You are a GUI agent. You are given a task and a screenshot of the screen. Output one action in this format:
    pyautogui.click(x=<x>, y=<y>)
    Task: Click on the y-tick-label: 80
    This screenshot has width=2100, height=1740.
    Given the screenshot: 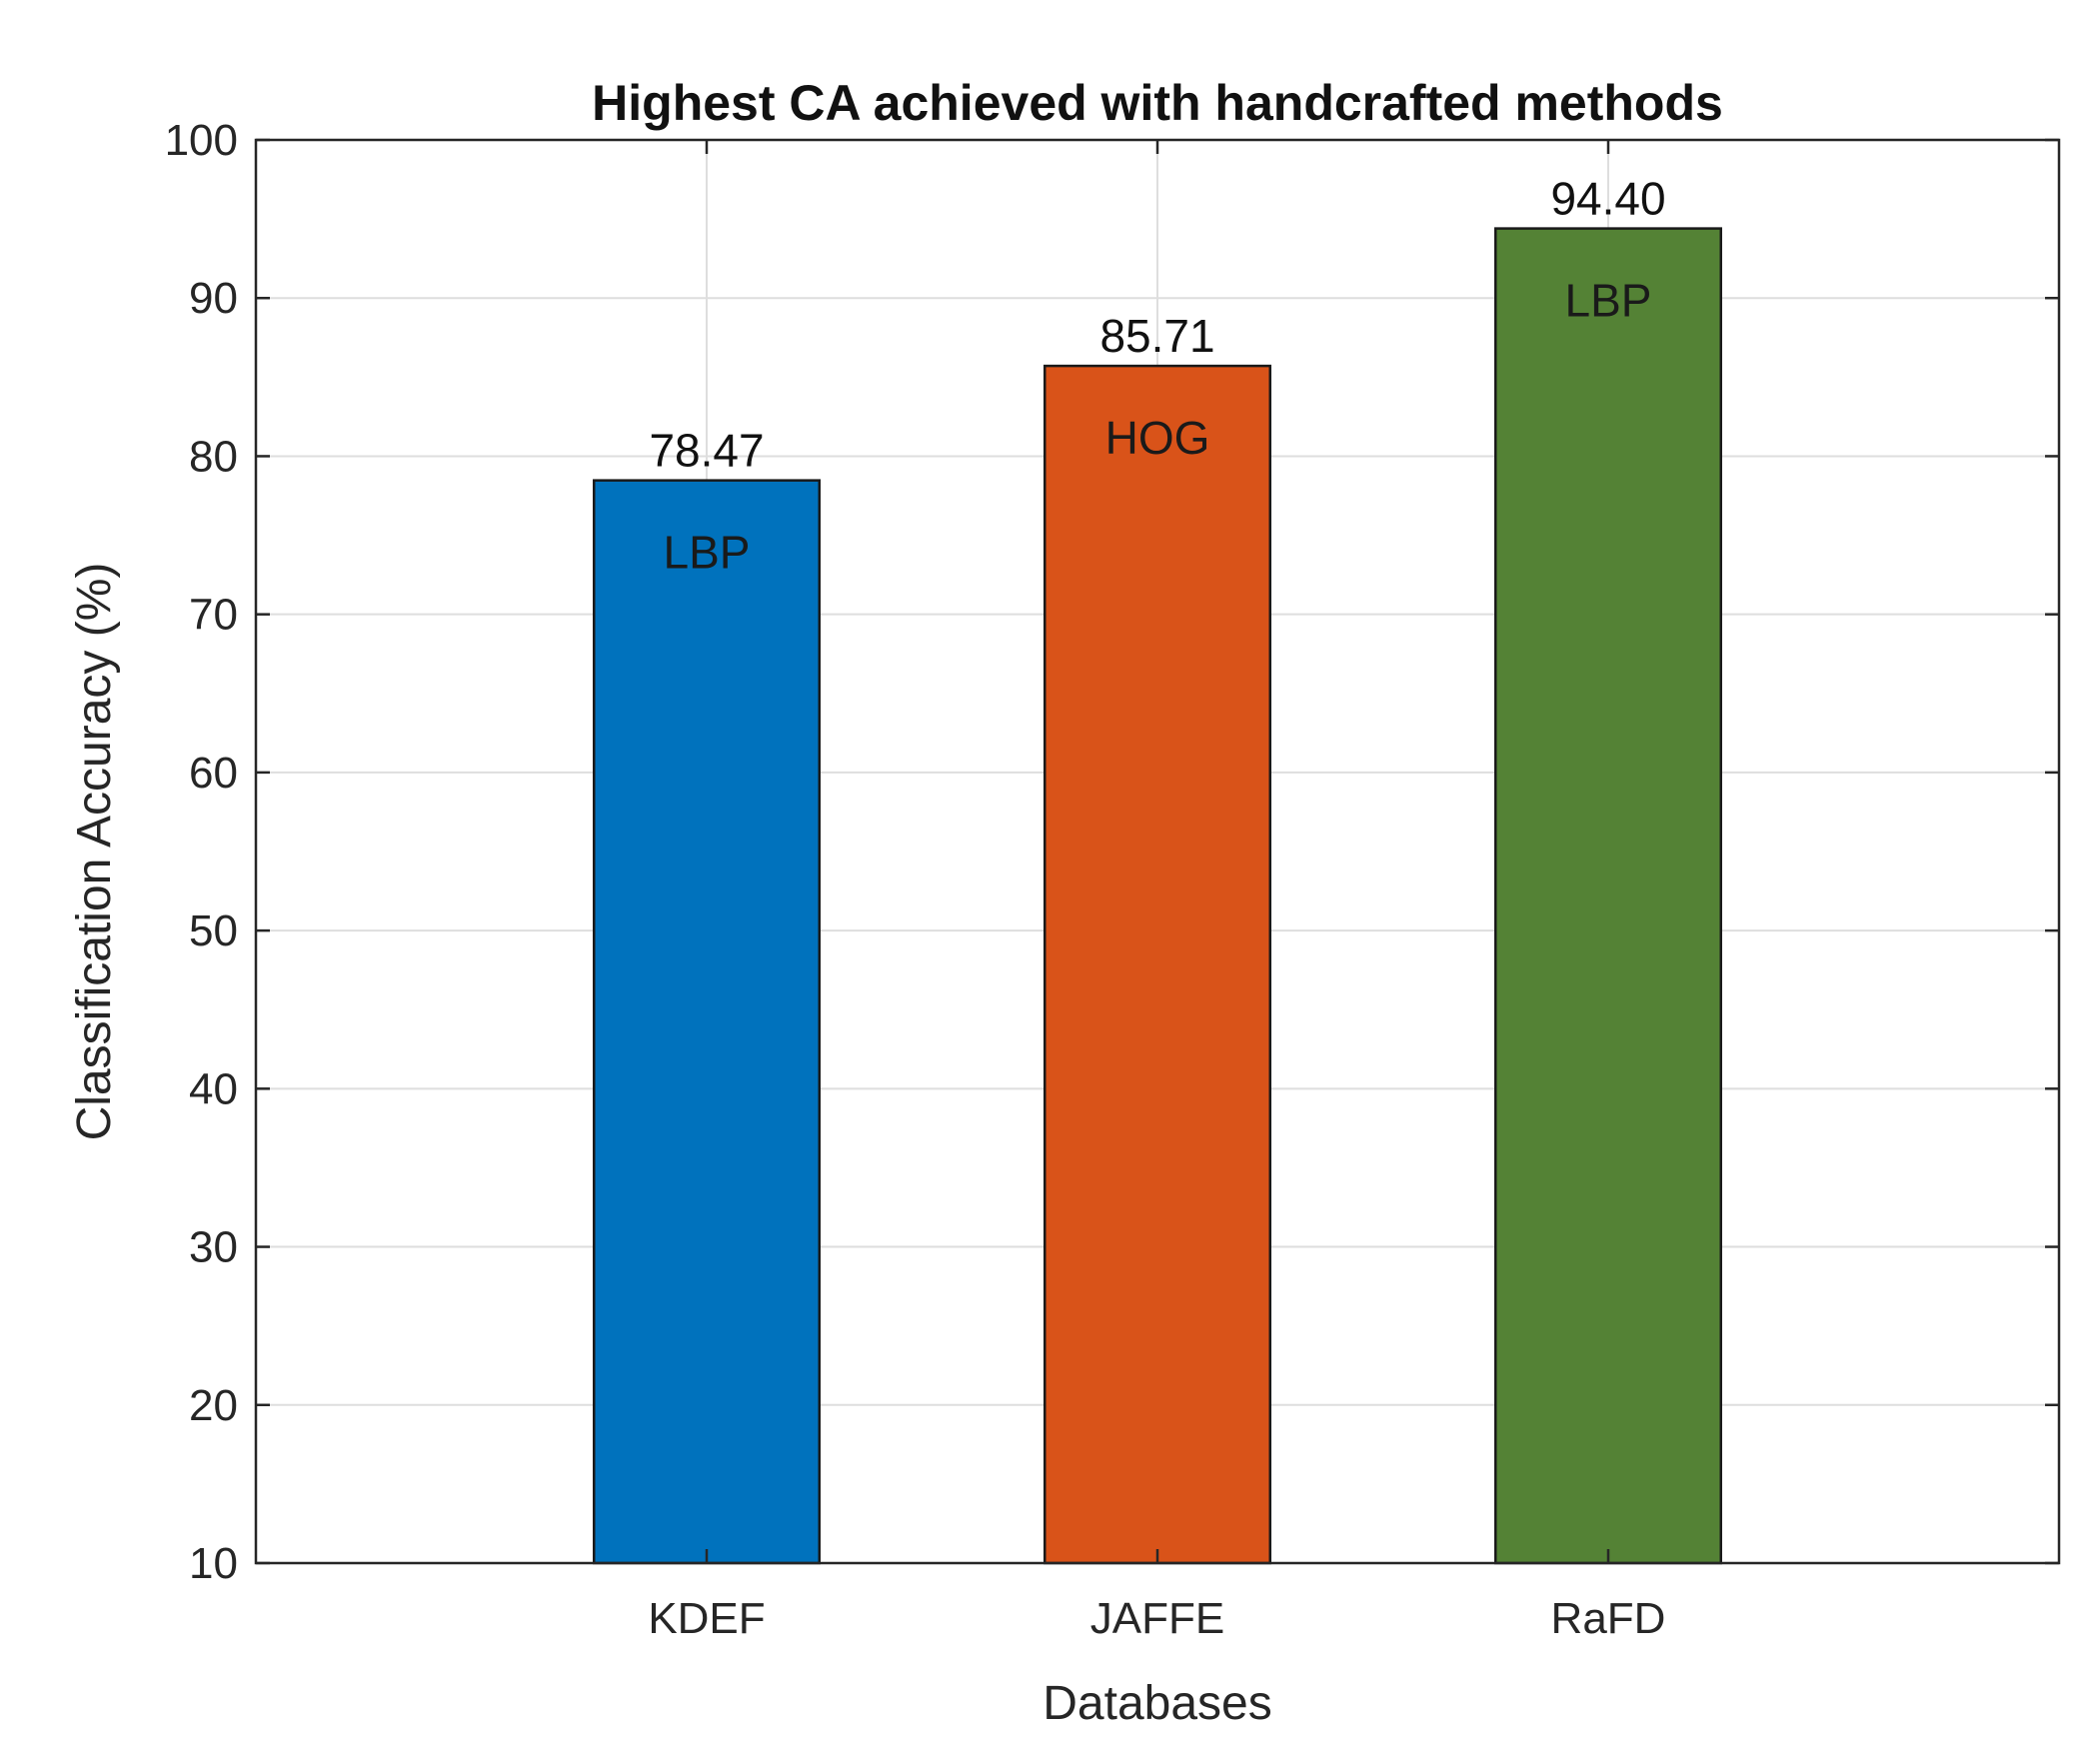 What is the action you would take?
    pyautogui.click(x=214, y=456)
    